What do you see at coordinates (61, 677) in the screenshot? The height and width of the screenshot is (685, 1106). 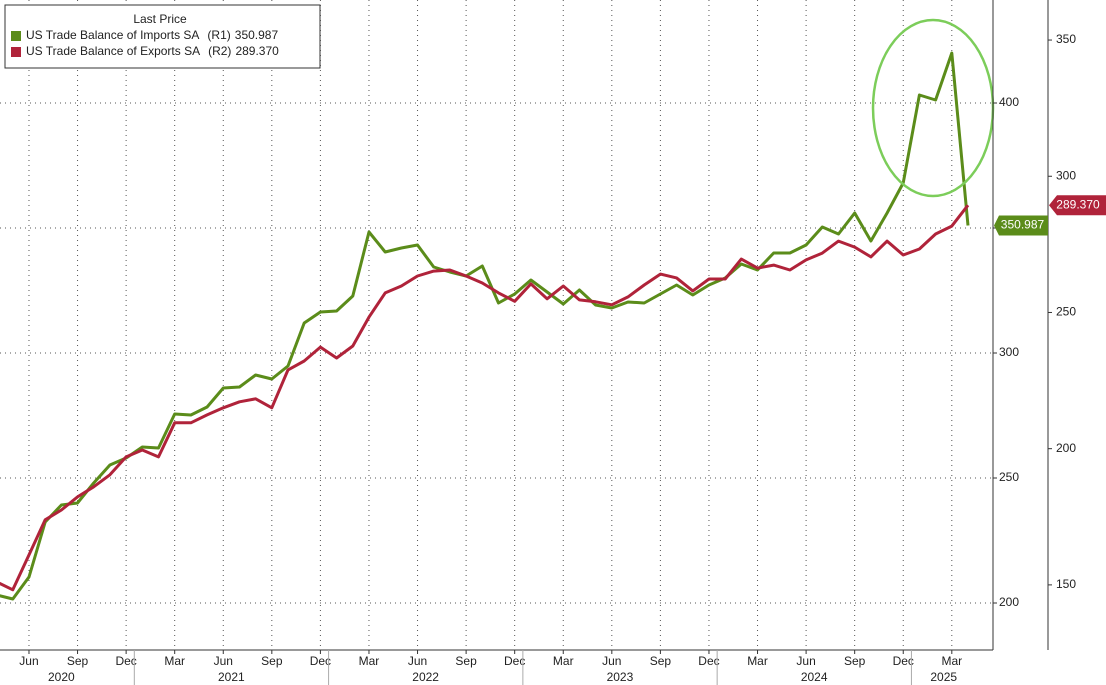 I see `year-label: 2020` at bounding box center [61, 677].